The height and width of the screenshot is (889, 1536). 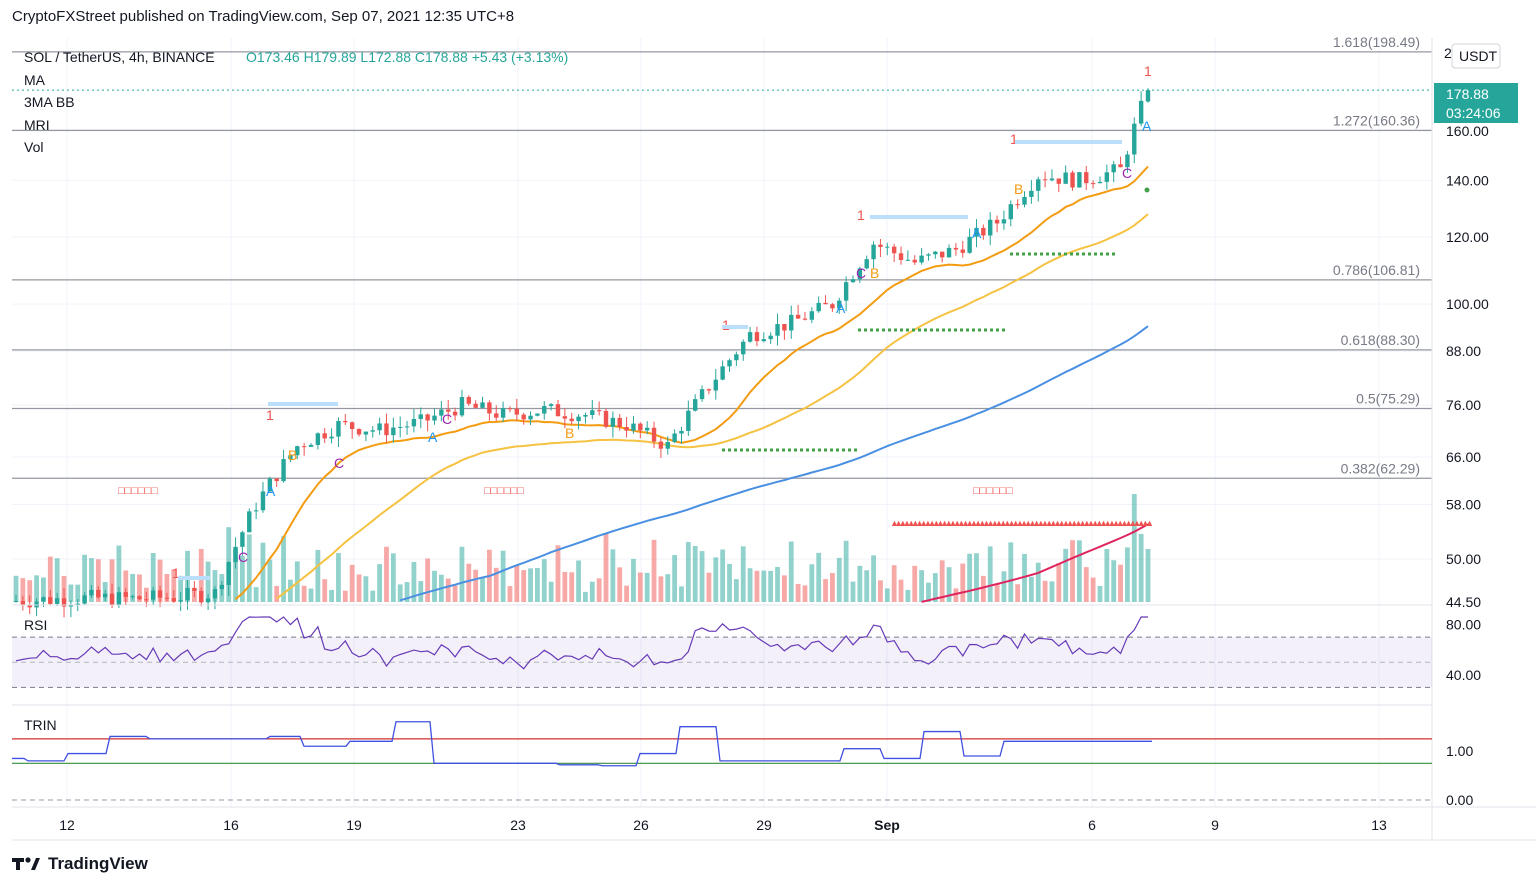 I want to click on fib-label: 0.5(75.29), so click(x=1388, y=399).